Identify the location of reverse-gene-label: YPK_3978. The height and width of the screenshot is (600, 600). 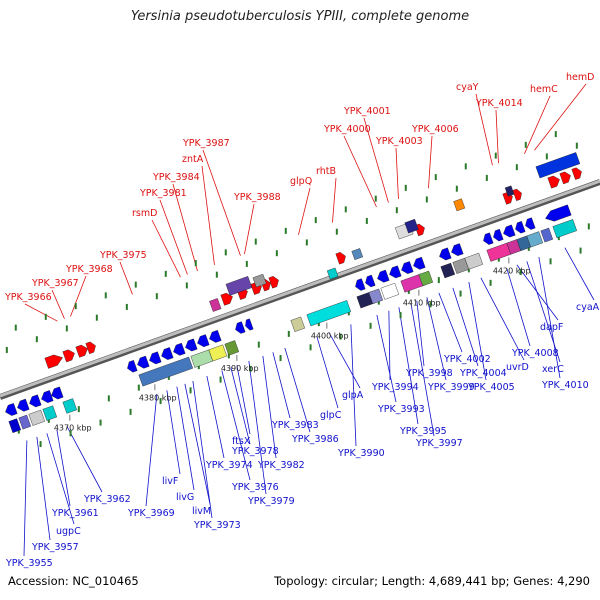
(255, 451).